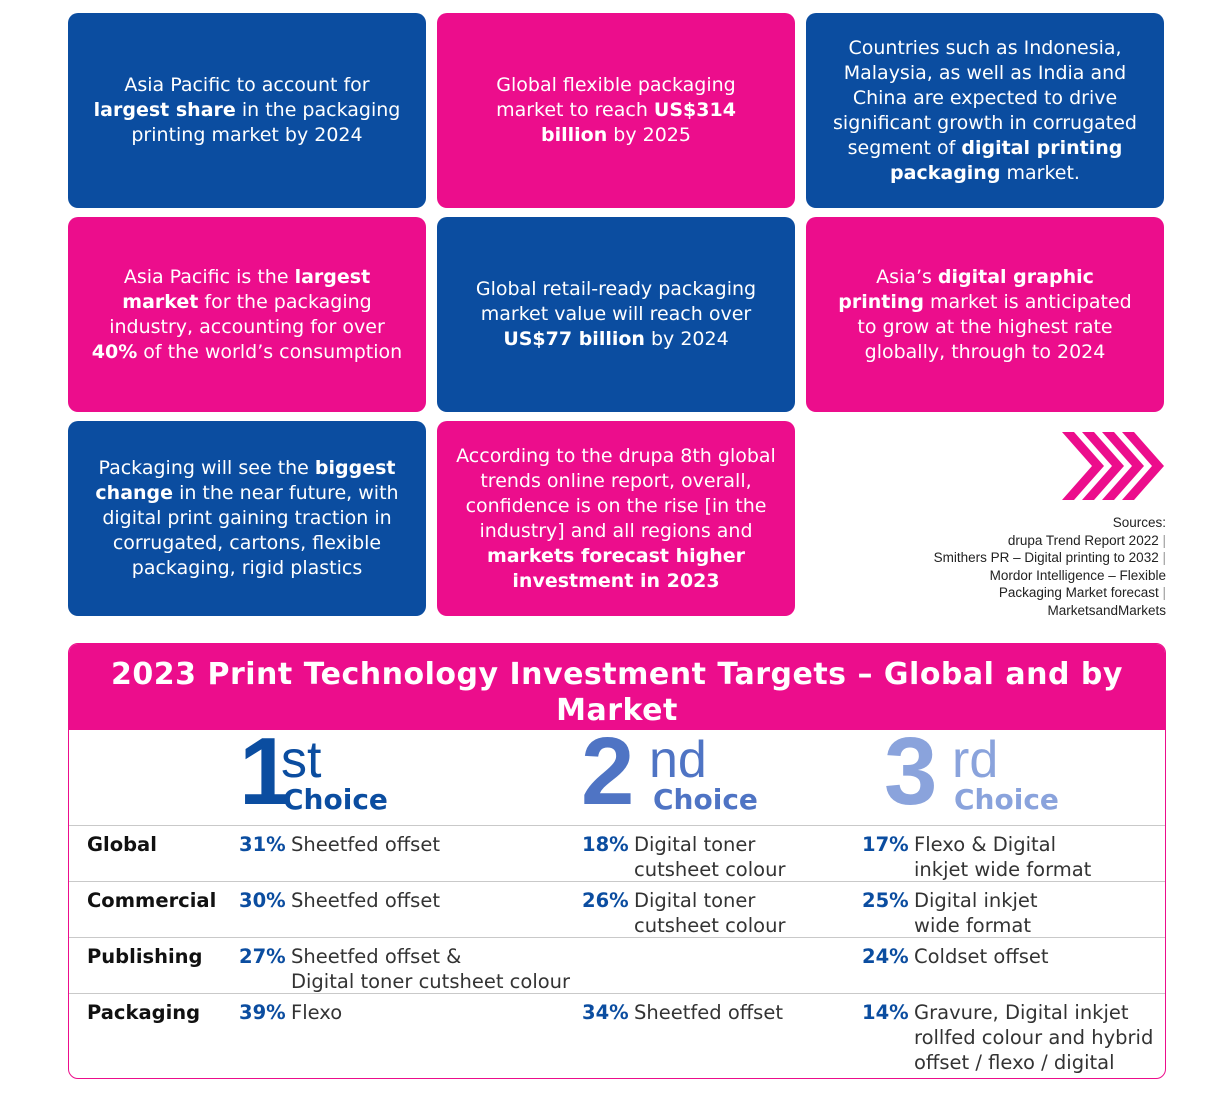  What do you see at coordinates (1077, 575) in the screenshot?
I see `source-line: Mordor Intelligence – Flexible` at bounding box center [1077, 575].